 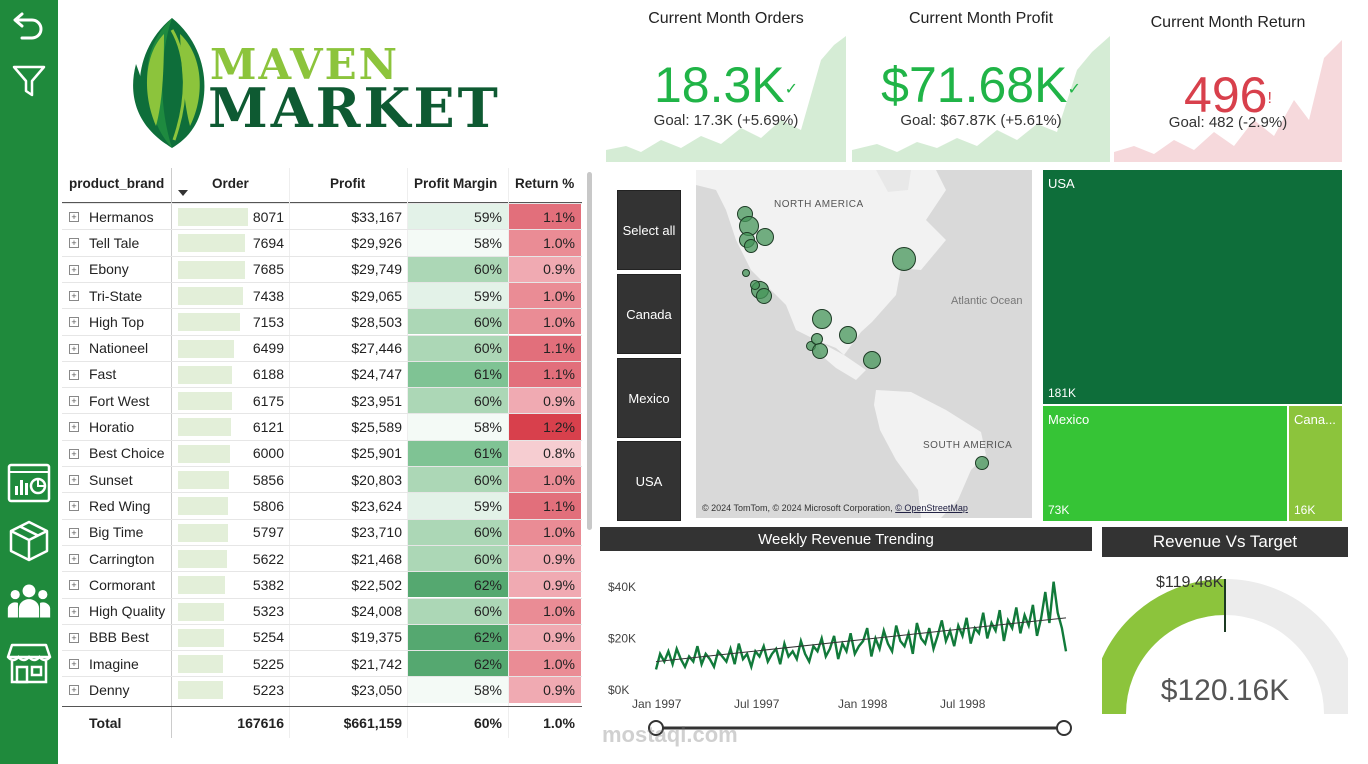 What do you see at coordinates (29, 601) in the screenshot?
I see `customers-icon` at bounding box center [29, 601].